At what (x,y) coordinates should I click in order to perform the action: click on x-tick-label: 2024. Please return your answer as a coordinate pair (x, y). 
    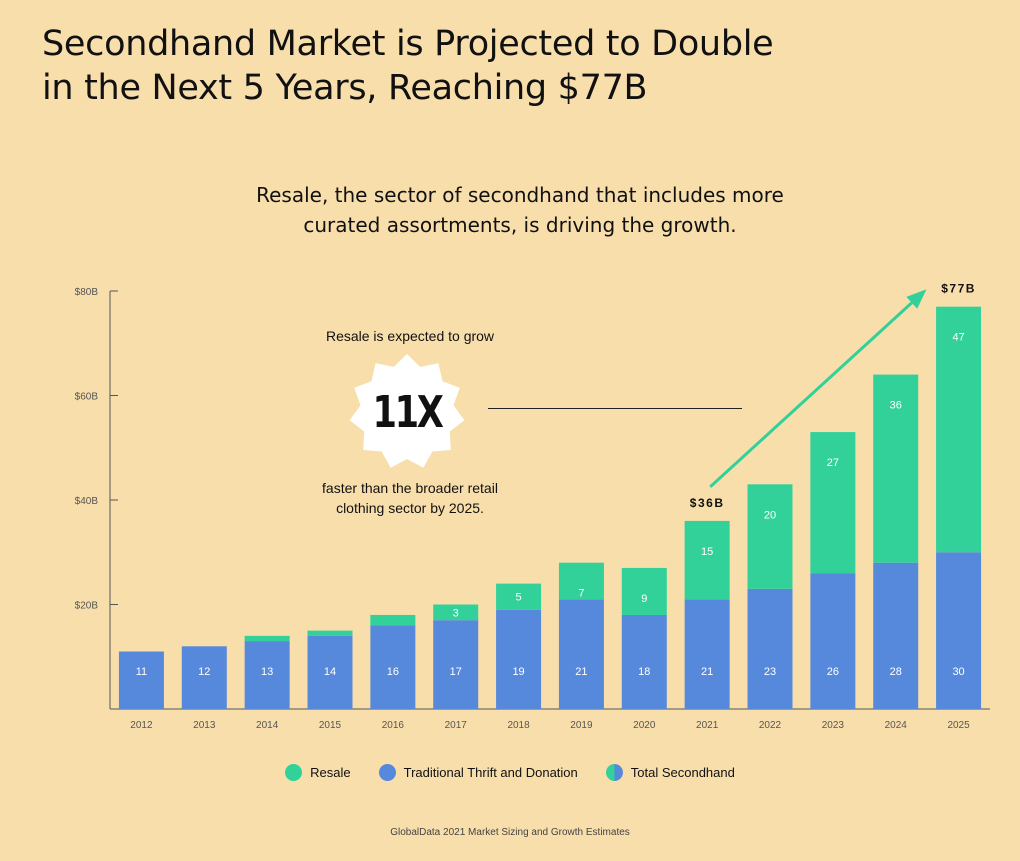
    Looking at the image, I should click on (896, 725).